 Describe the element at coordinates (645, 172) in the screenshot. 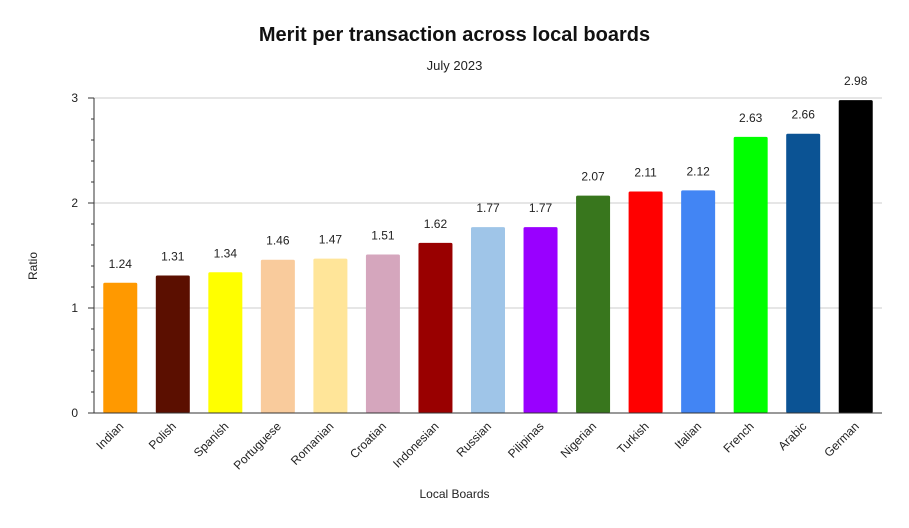

I see `data-label: 2.11` at that location.